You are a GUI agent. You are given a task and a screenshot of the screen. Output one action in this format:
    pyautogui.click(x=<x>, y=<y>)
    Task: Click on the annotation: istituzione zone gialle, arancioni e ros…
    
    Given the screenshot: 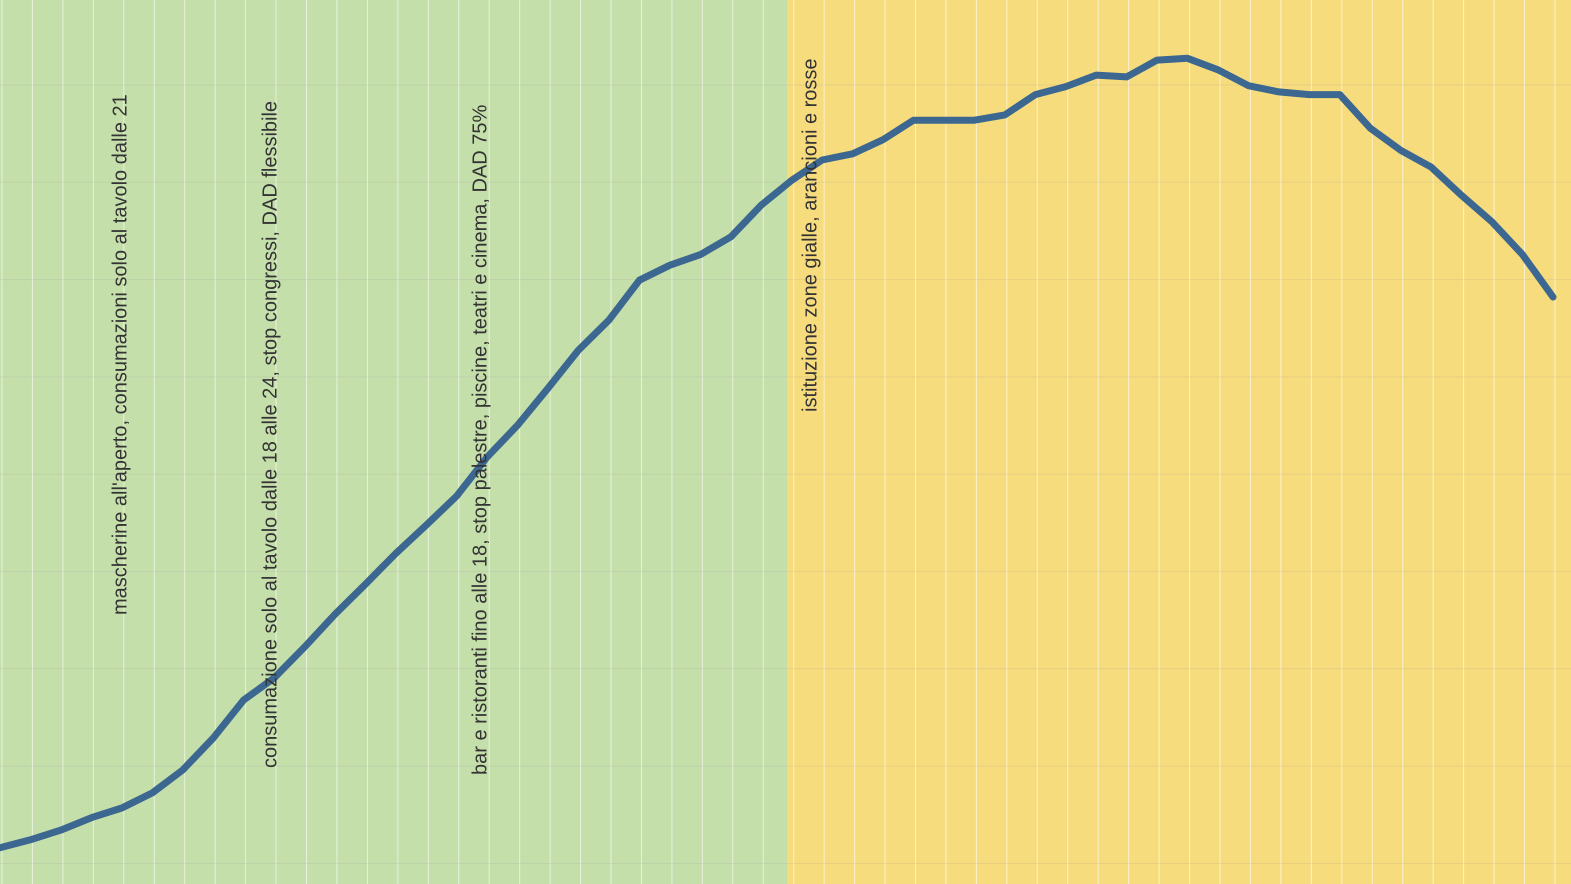 What is the action you would take?
    pyautogui.click(x=810, y=235)
    